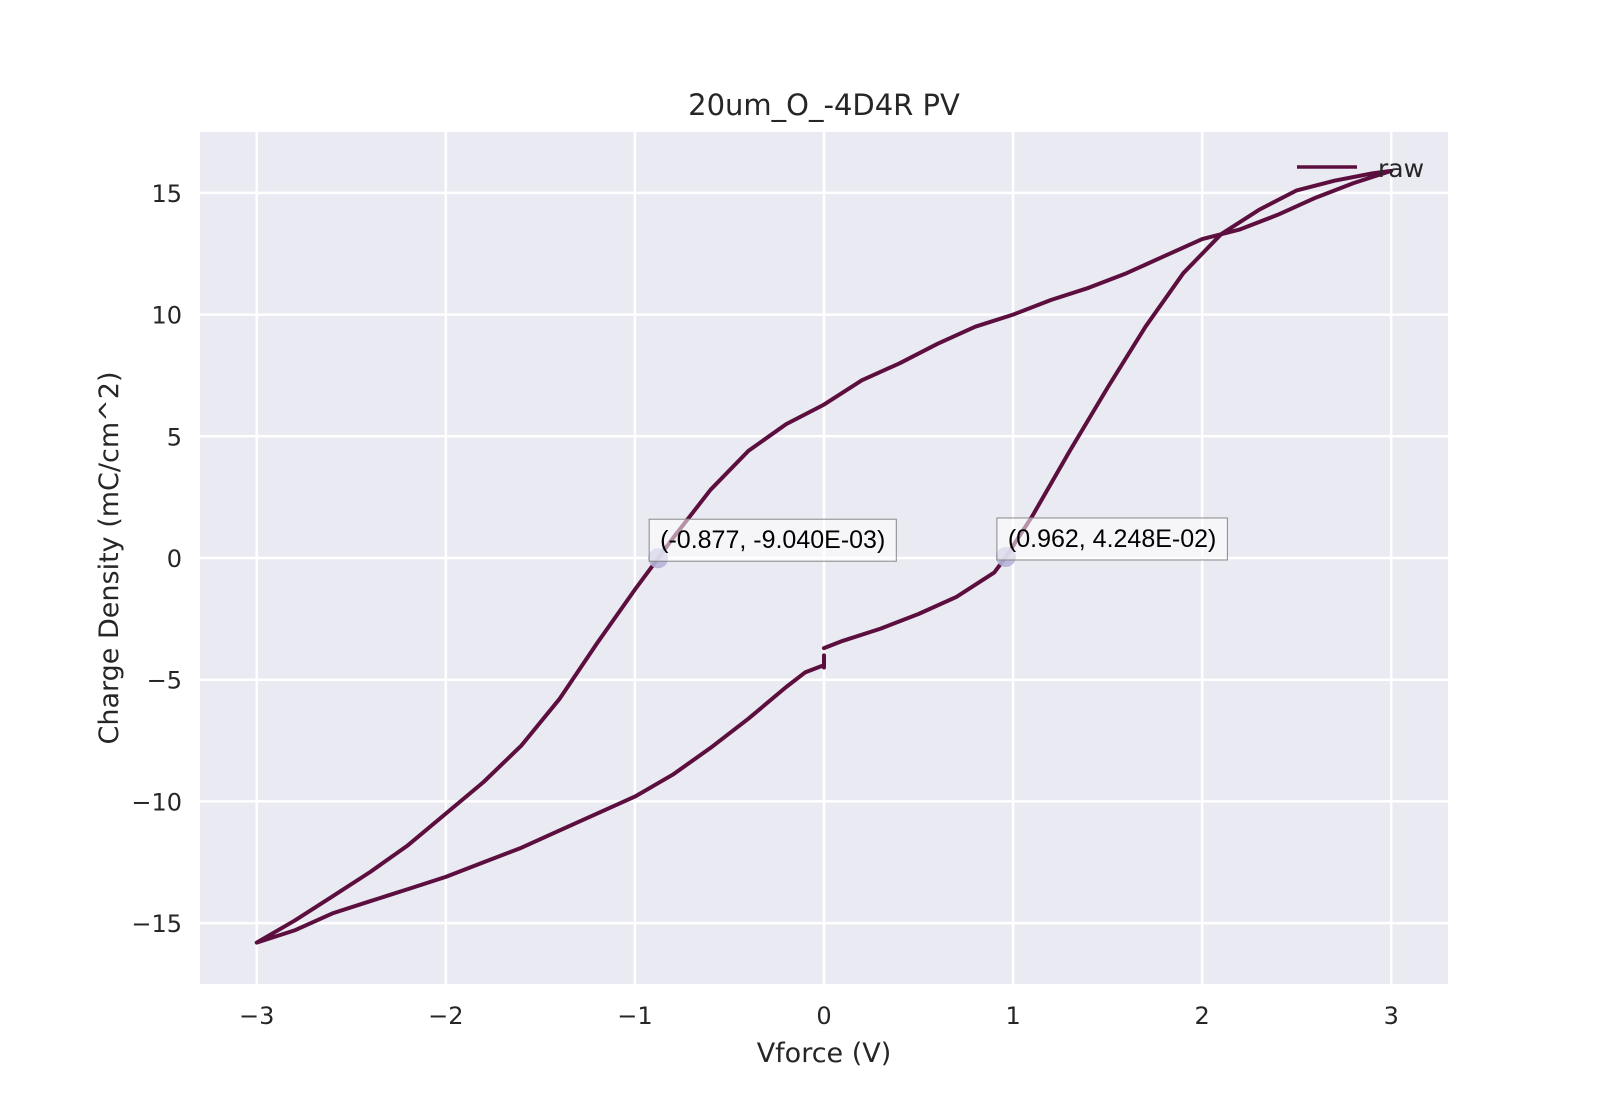 The image size is (1600, 1100). I want to click on x-tick-label: −3, so click(256, 1016).